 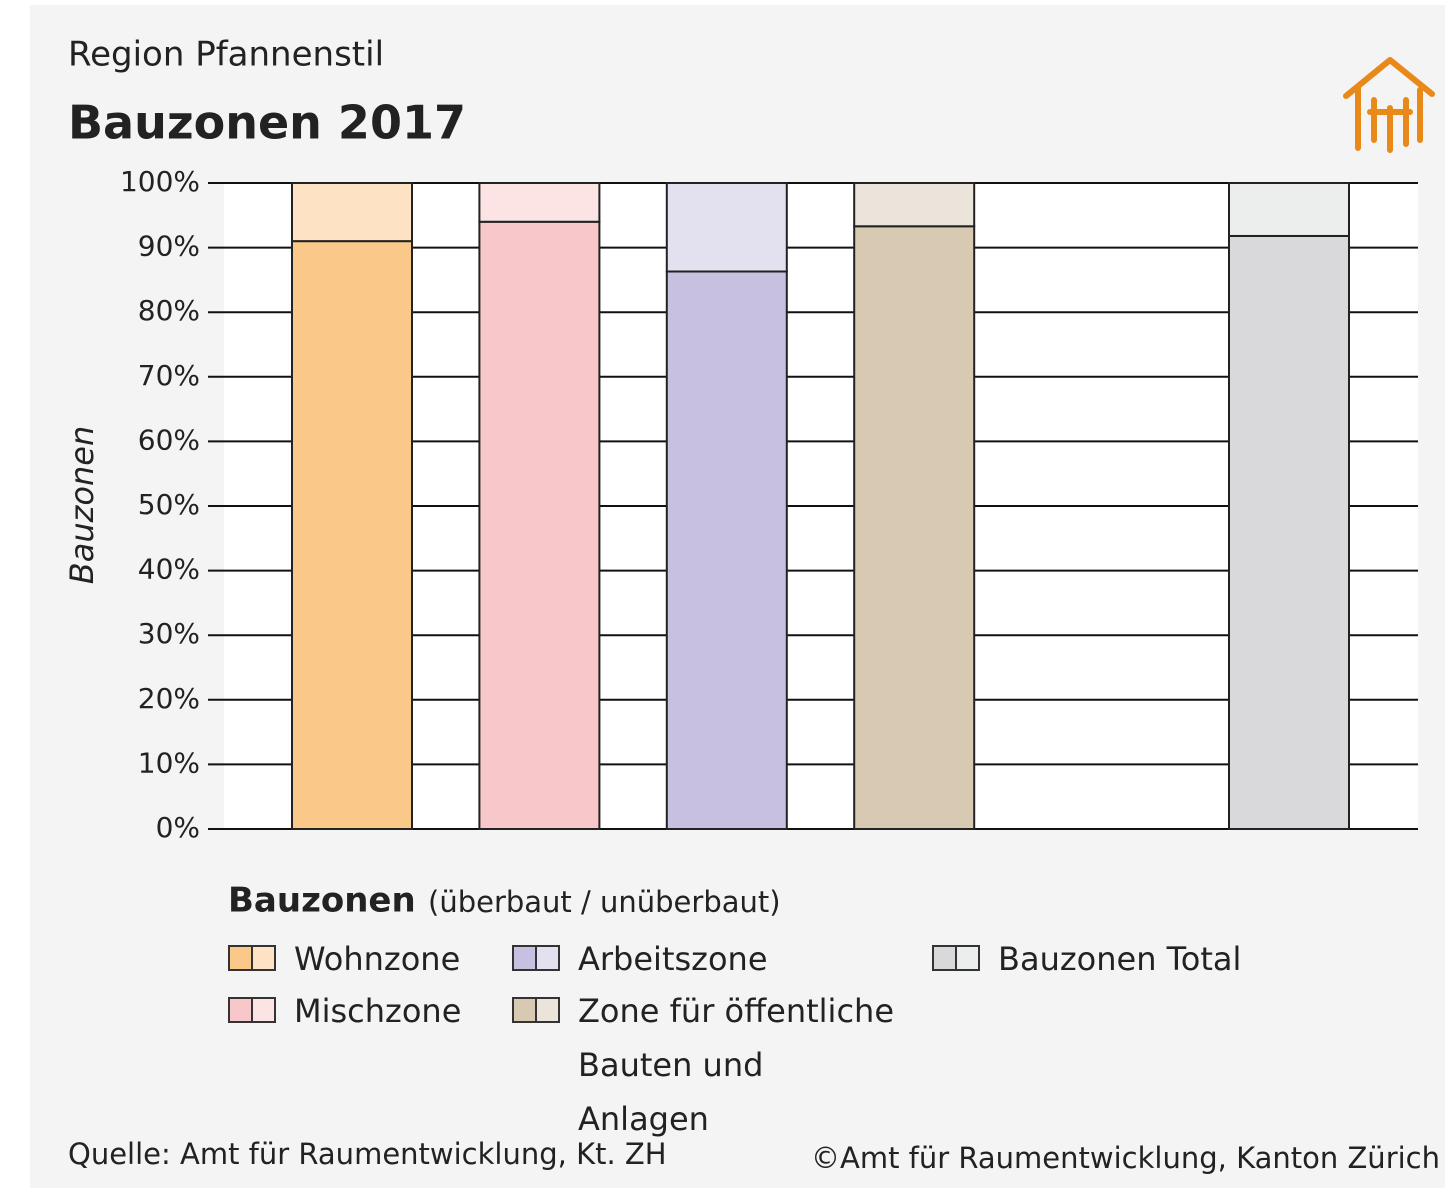 I want to click on legend-item: Bauzonen Total, so click(x=1125, y=959).